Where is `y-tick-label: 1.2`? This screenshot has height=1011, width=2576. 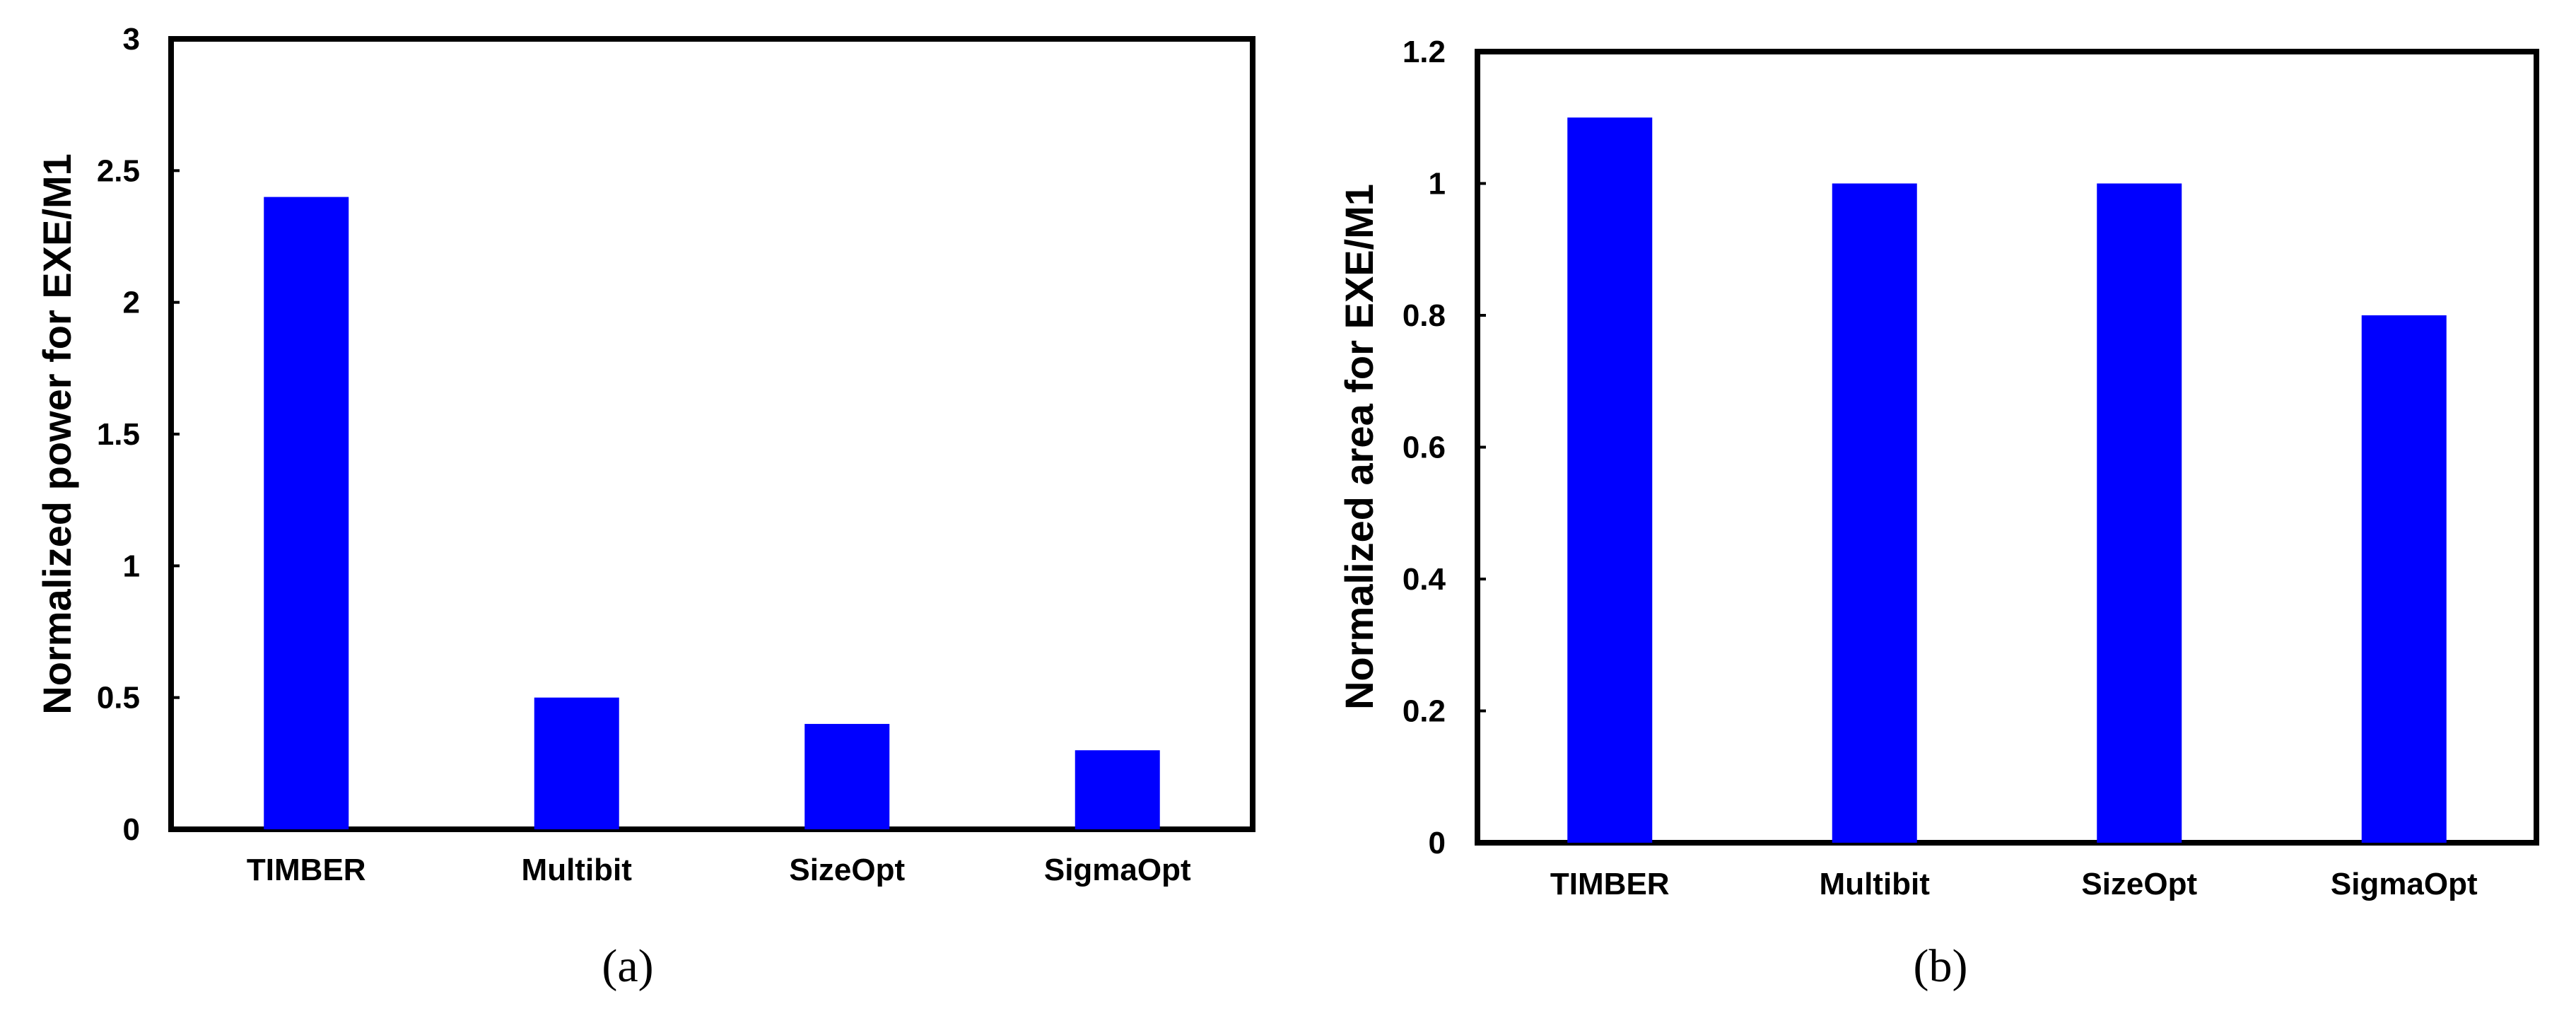
y-tick-label: 1.2 is located at coordinates (1425, 52).